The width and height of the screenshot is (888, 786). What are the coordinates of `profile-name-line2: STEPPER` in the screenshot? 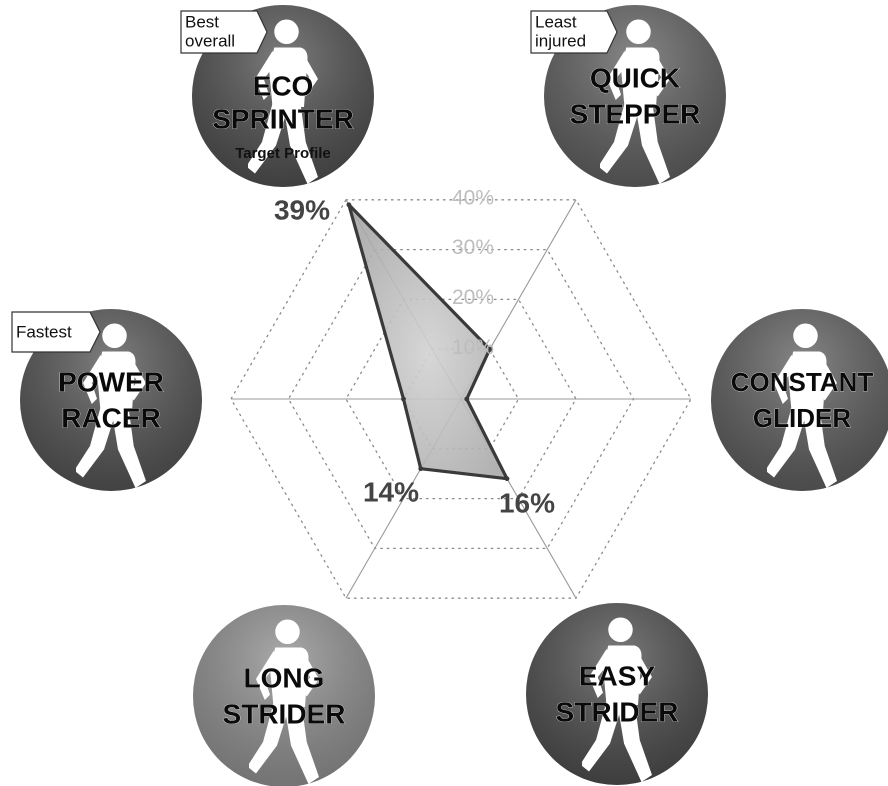 It's located at (635, 113).